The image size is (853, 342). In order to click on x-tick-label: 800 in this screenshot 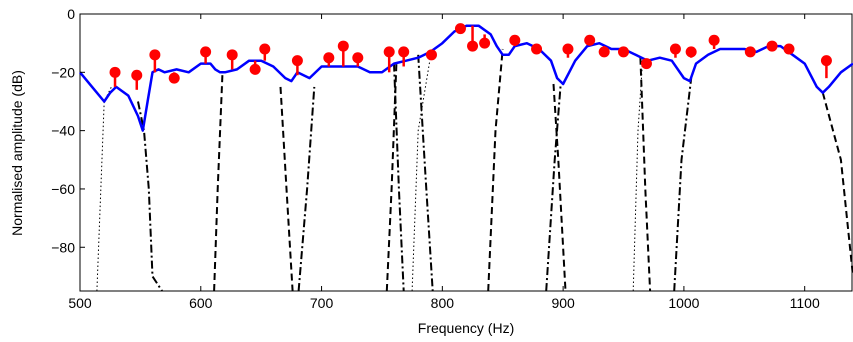, I will do `click(443, 303)`.